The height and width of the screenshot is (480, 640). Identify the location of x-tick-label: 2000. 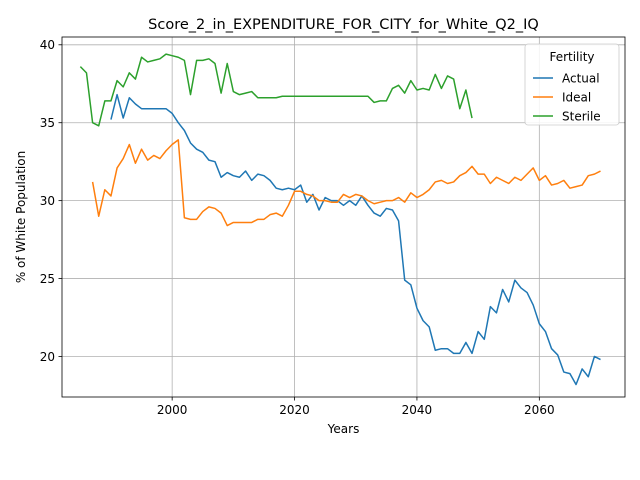
(172, 410).